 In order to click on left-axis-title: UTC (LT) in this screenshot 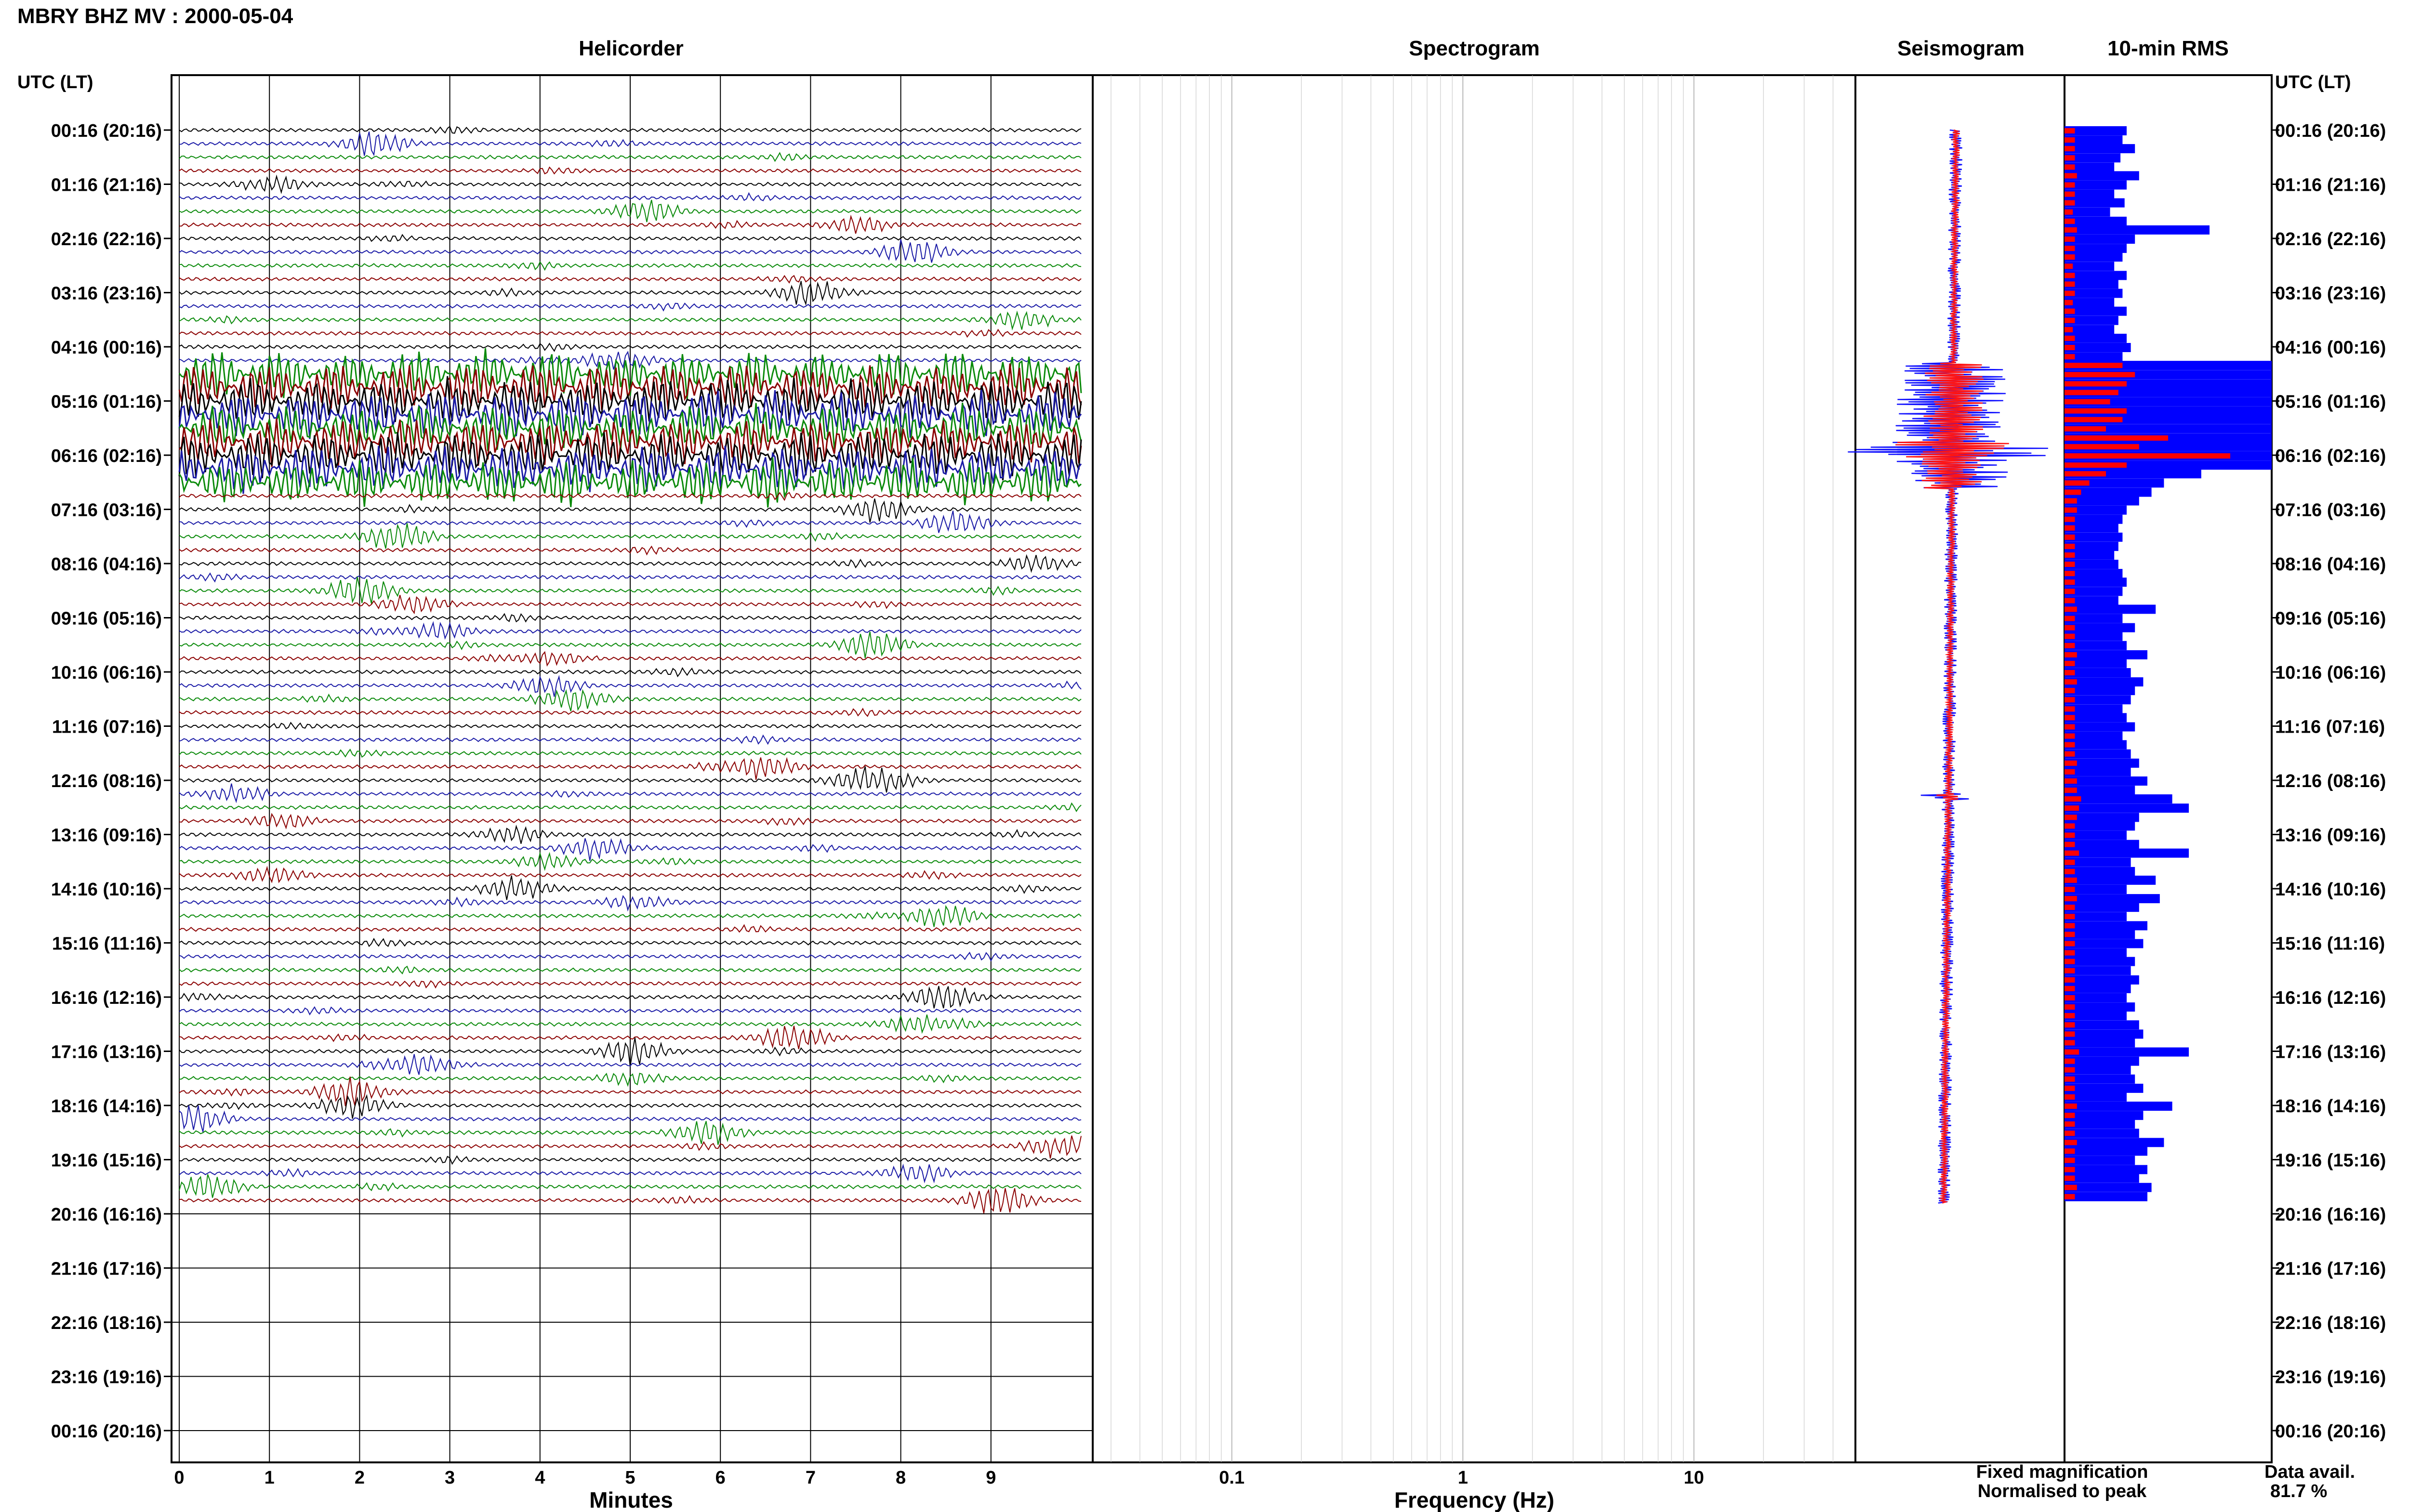, I will do `click(55, 82)`.